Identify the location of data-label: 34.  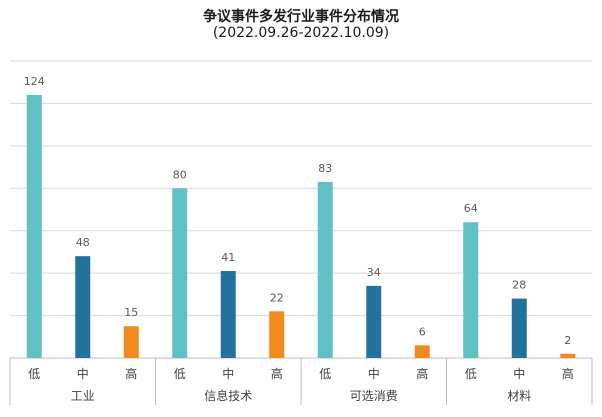
(374, 272).